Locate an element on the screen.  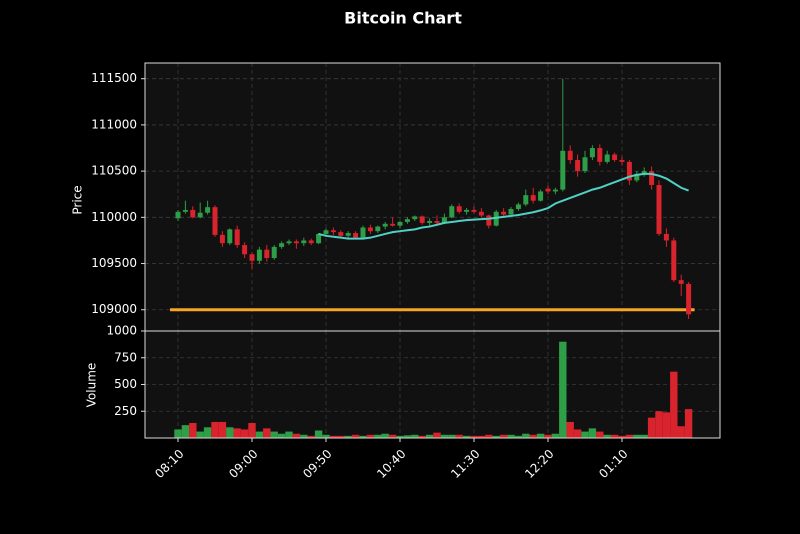
y2-tick-label: 1000 is located at coordinates (121, 331).